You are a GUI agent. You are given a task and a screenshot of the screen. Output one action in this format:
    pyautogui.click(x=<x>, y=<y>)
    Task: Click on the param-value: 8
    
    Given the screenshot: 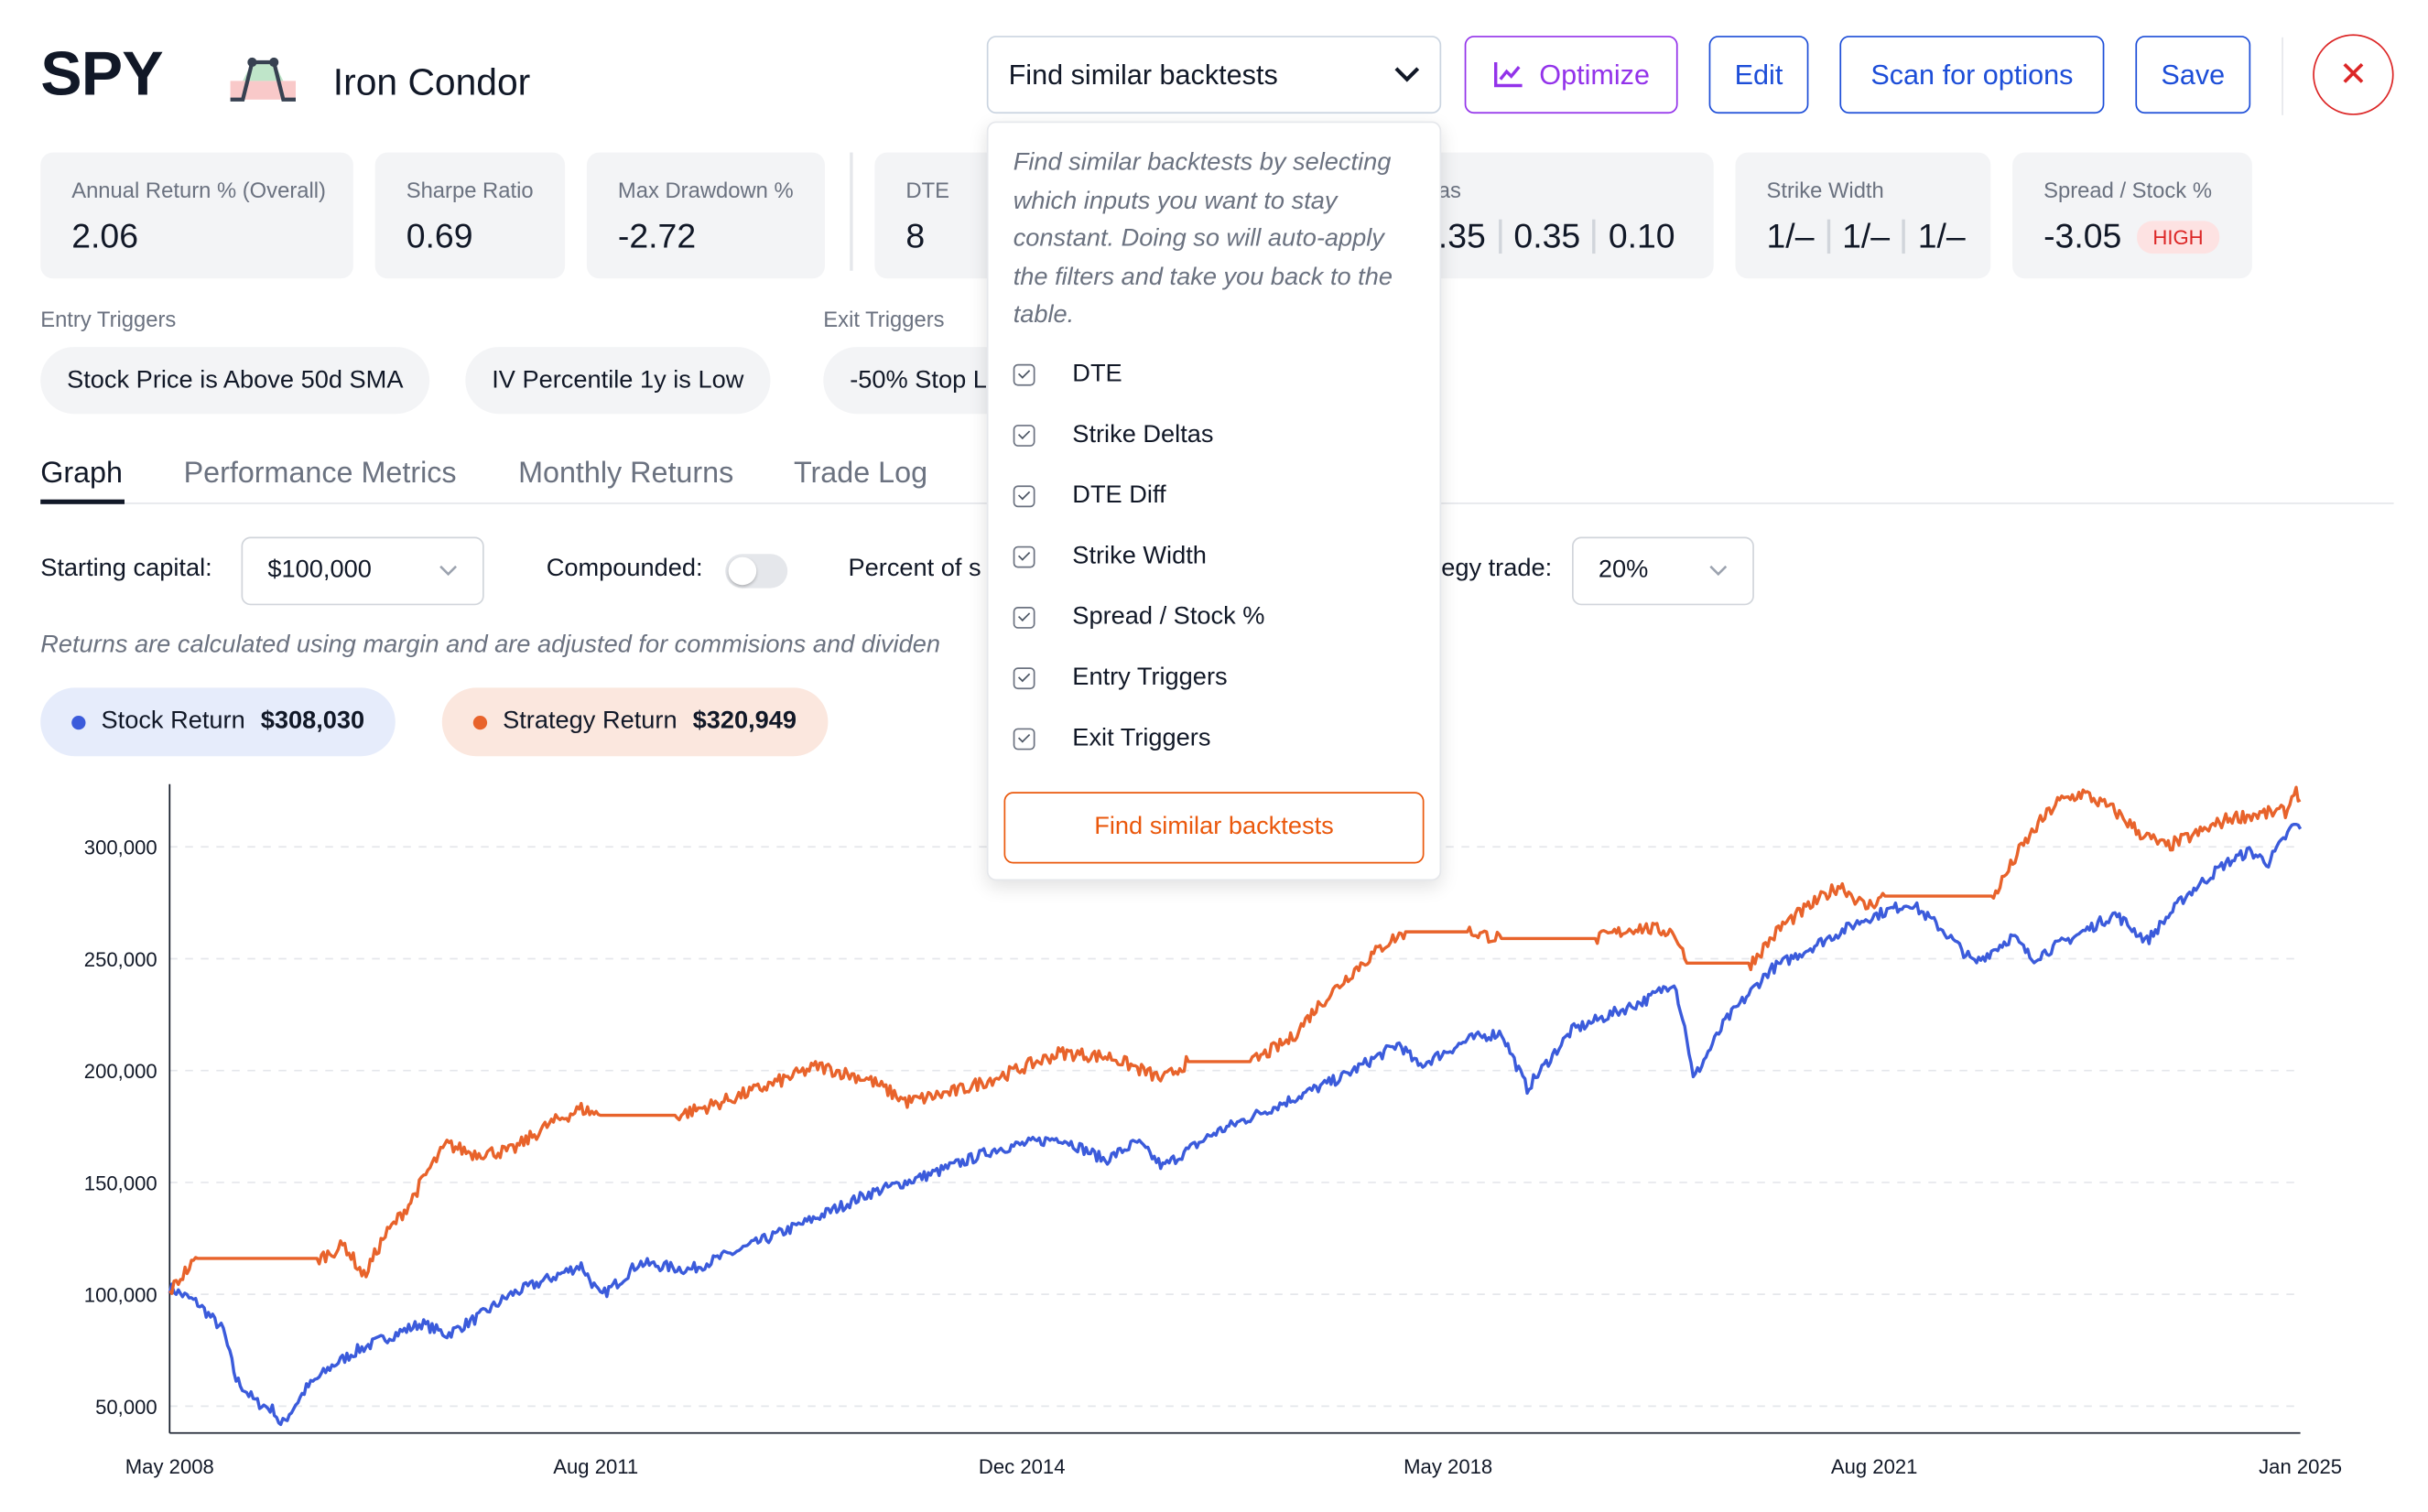 What is the action you would take?
    pyautogui.click(x=915, y=235)
    